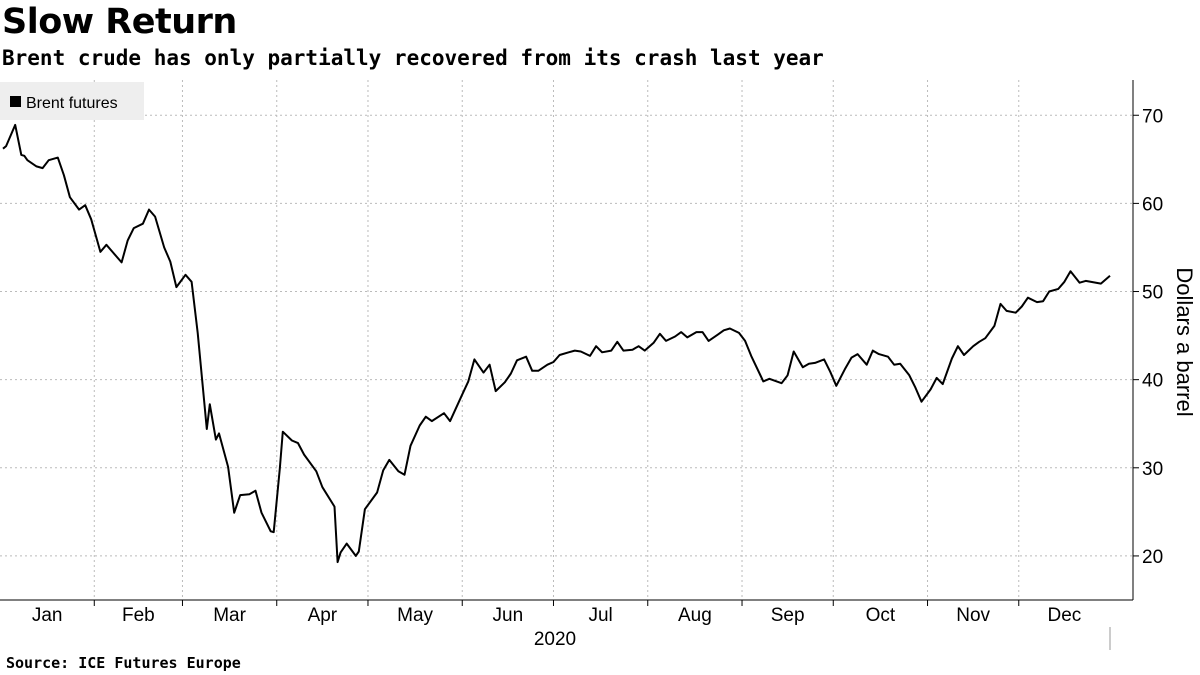 This screenshot has height=675, width=1200. I want to click on x-tick-label: Apr, so click(323, 615).